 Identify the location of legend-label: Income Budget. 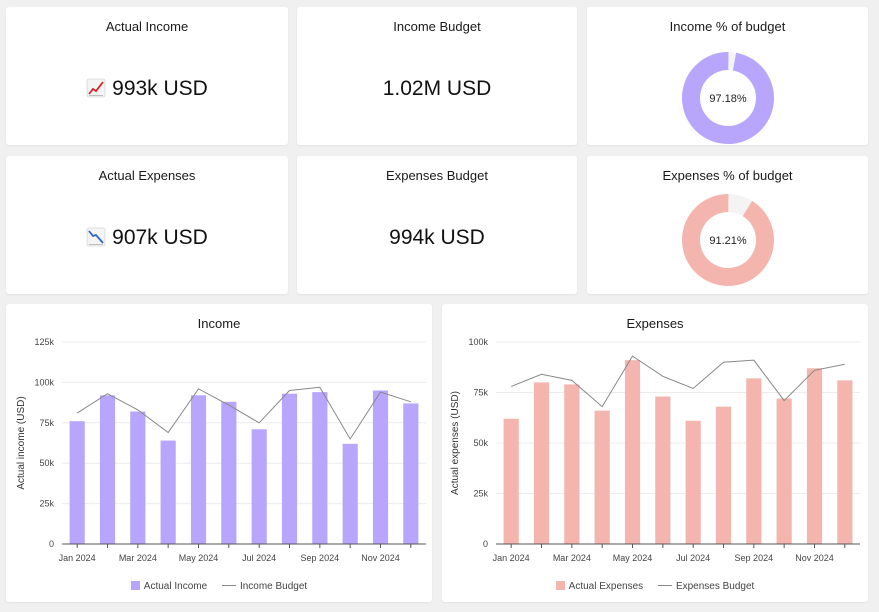
(273, 586).